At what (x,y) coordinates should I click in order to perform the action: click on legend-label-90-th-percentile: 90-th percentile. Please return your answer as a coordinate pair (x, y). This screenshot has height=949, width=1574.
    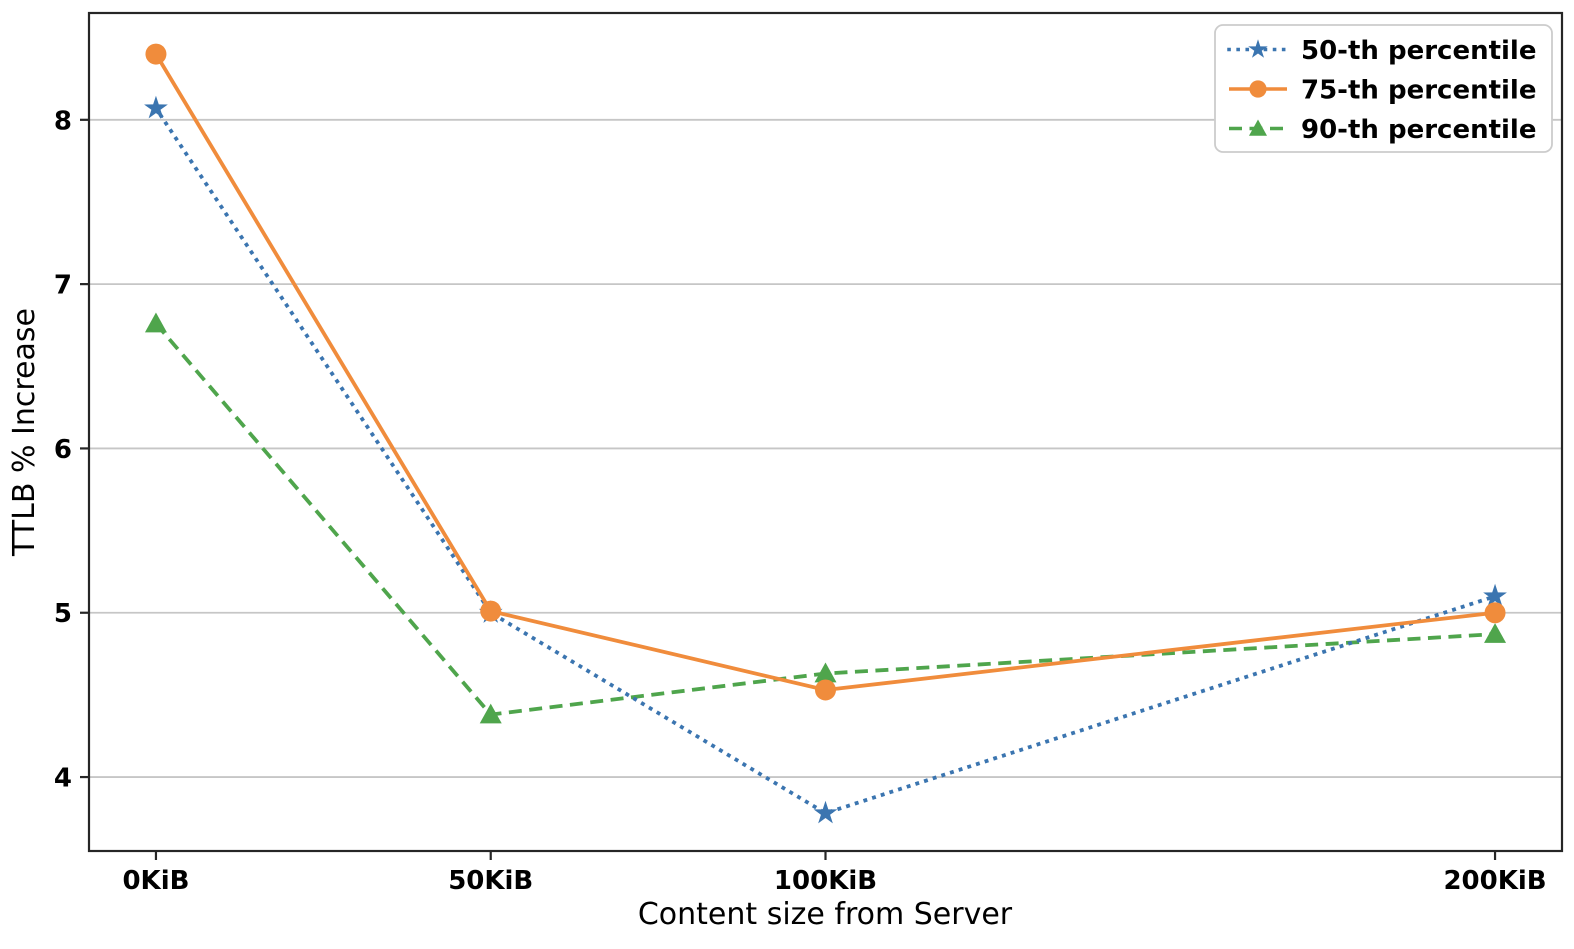
    Looking at the image, I should click on (1418, 130).